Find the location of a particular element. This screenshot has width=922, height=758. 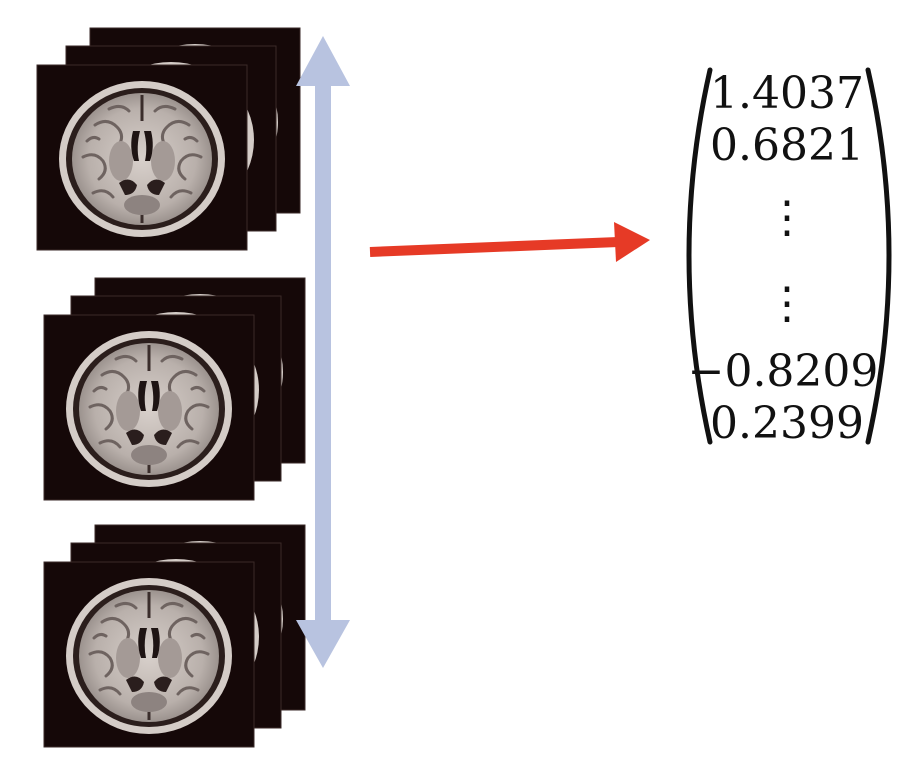

pointer-arrow-icon is located at coordinates (509, 242).